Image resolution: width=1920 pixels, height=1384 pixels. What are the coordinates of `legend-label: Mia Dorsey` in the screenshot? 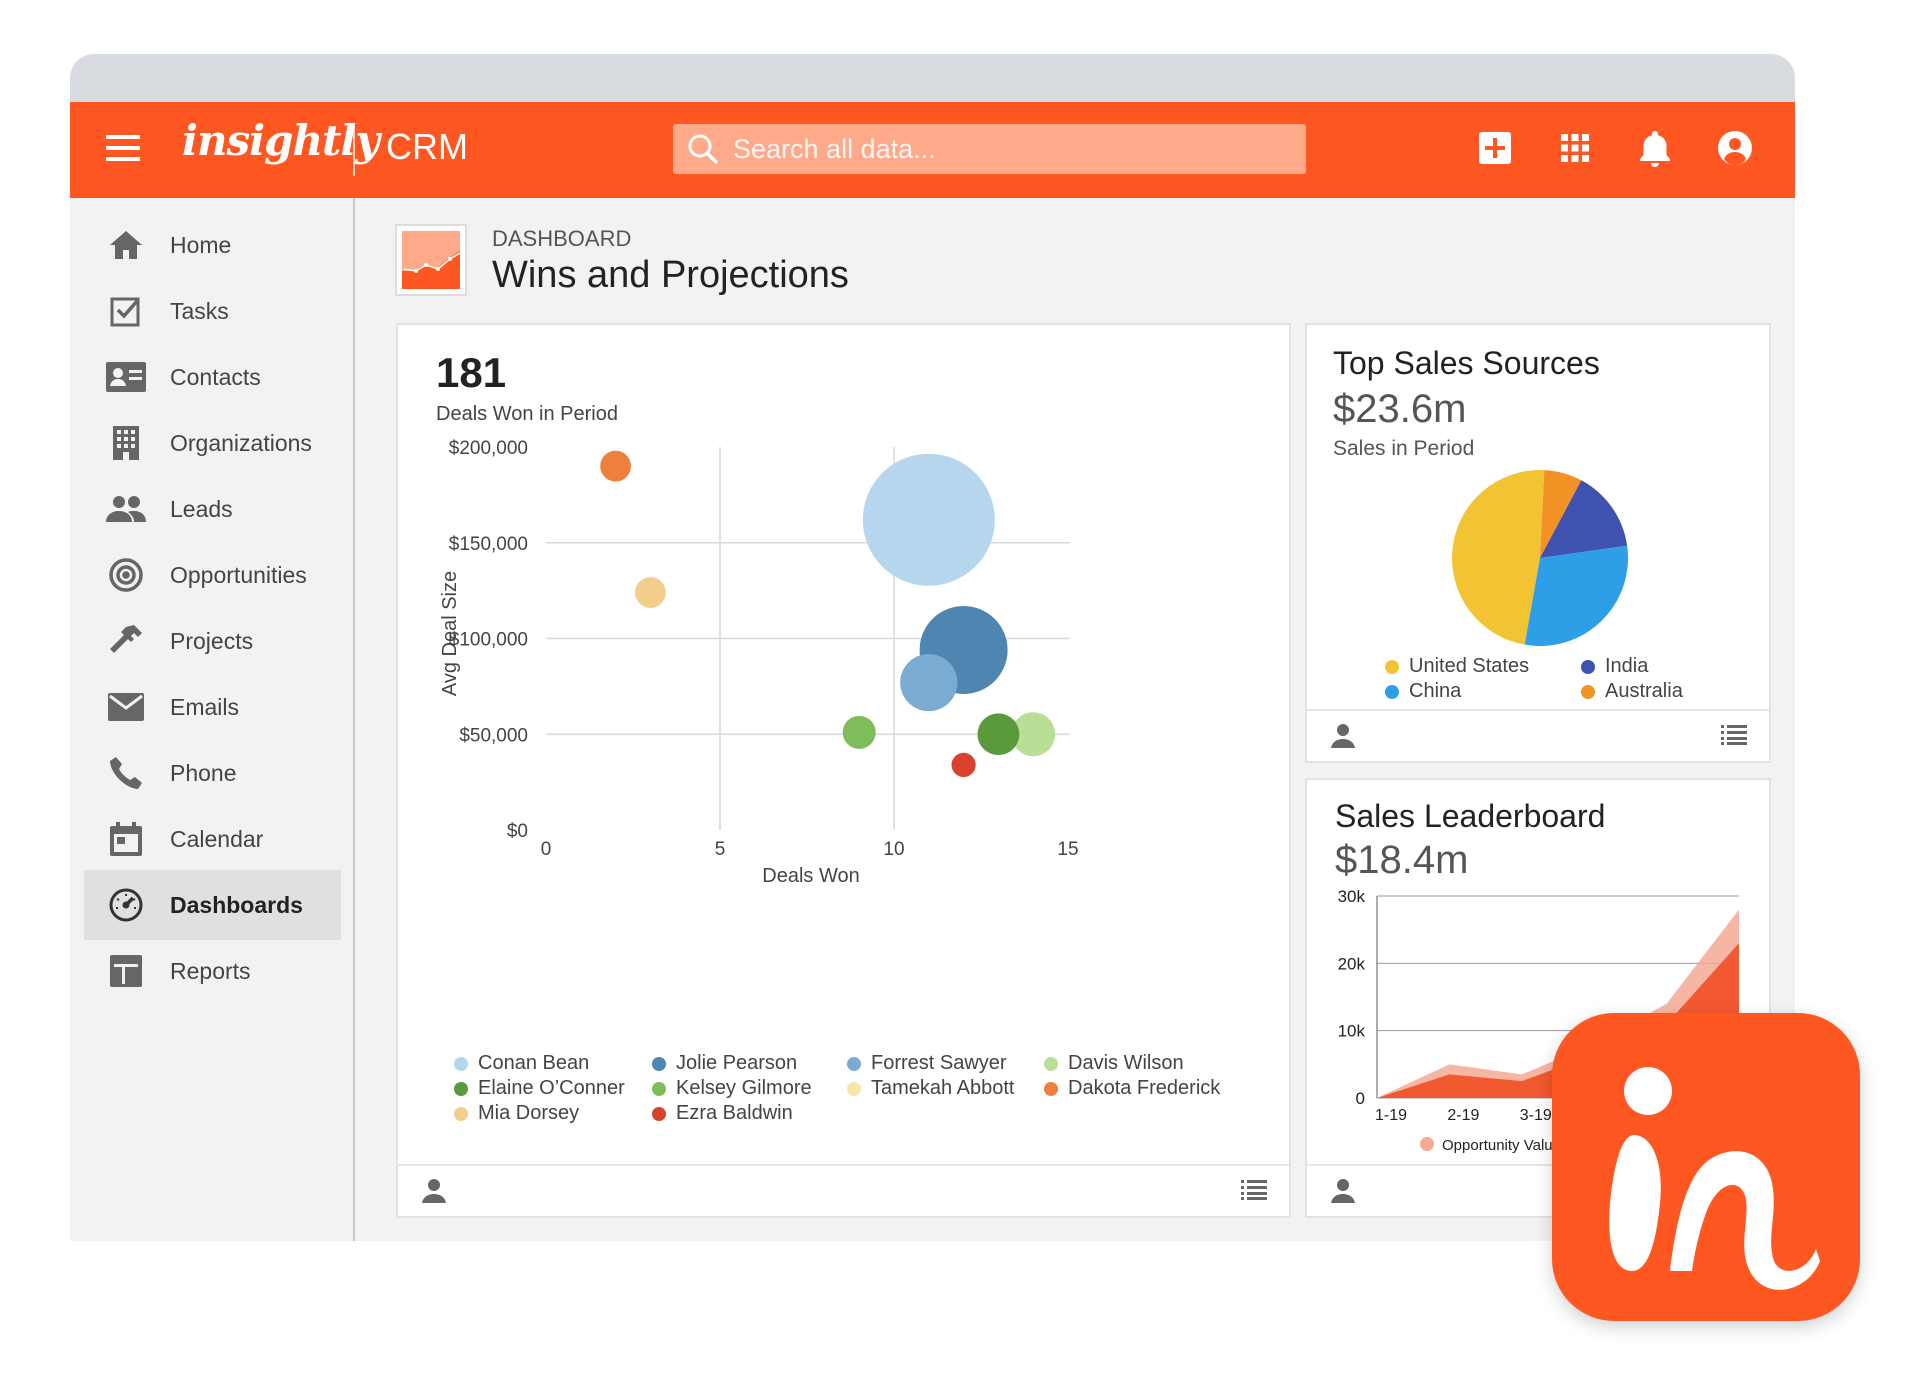 It's located at (529, 1113).